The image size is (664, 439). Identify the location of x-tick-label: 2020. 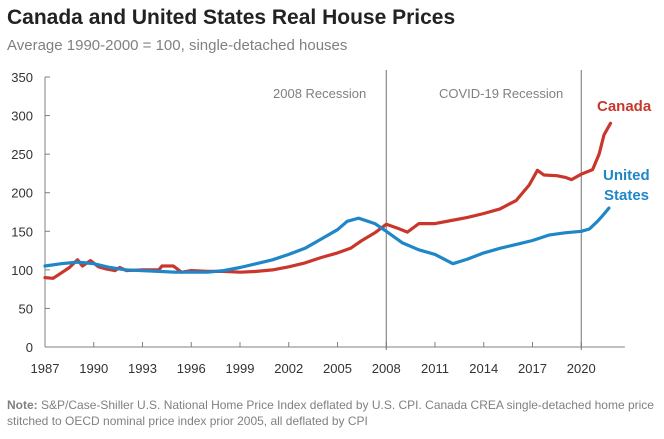
(581, 368).